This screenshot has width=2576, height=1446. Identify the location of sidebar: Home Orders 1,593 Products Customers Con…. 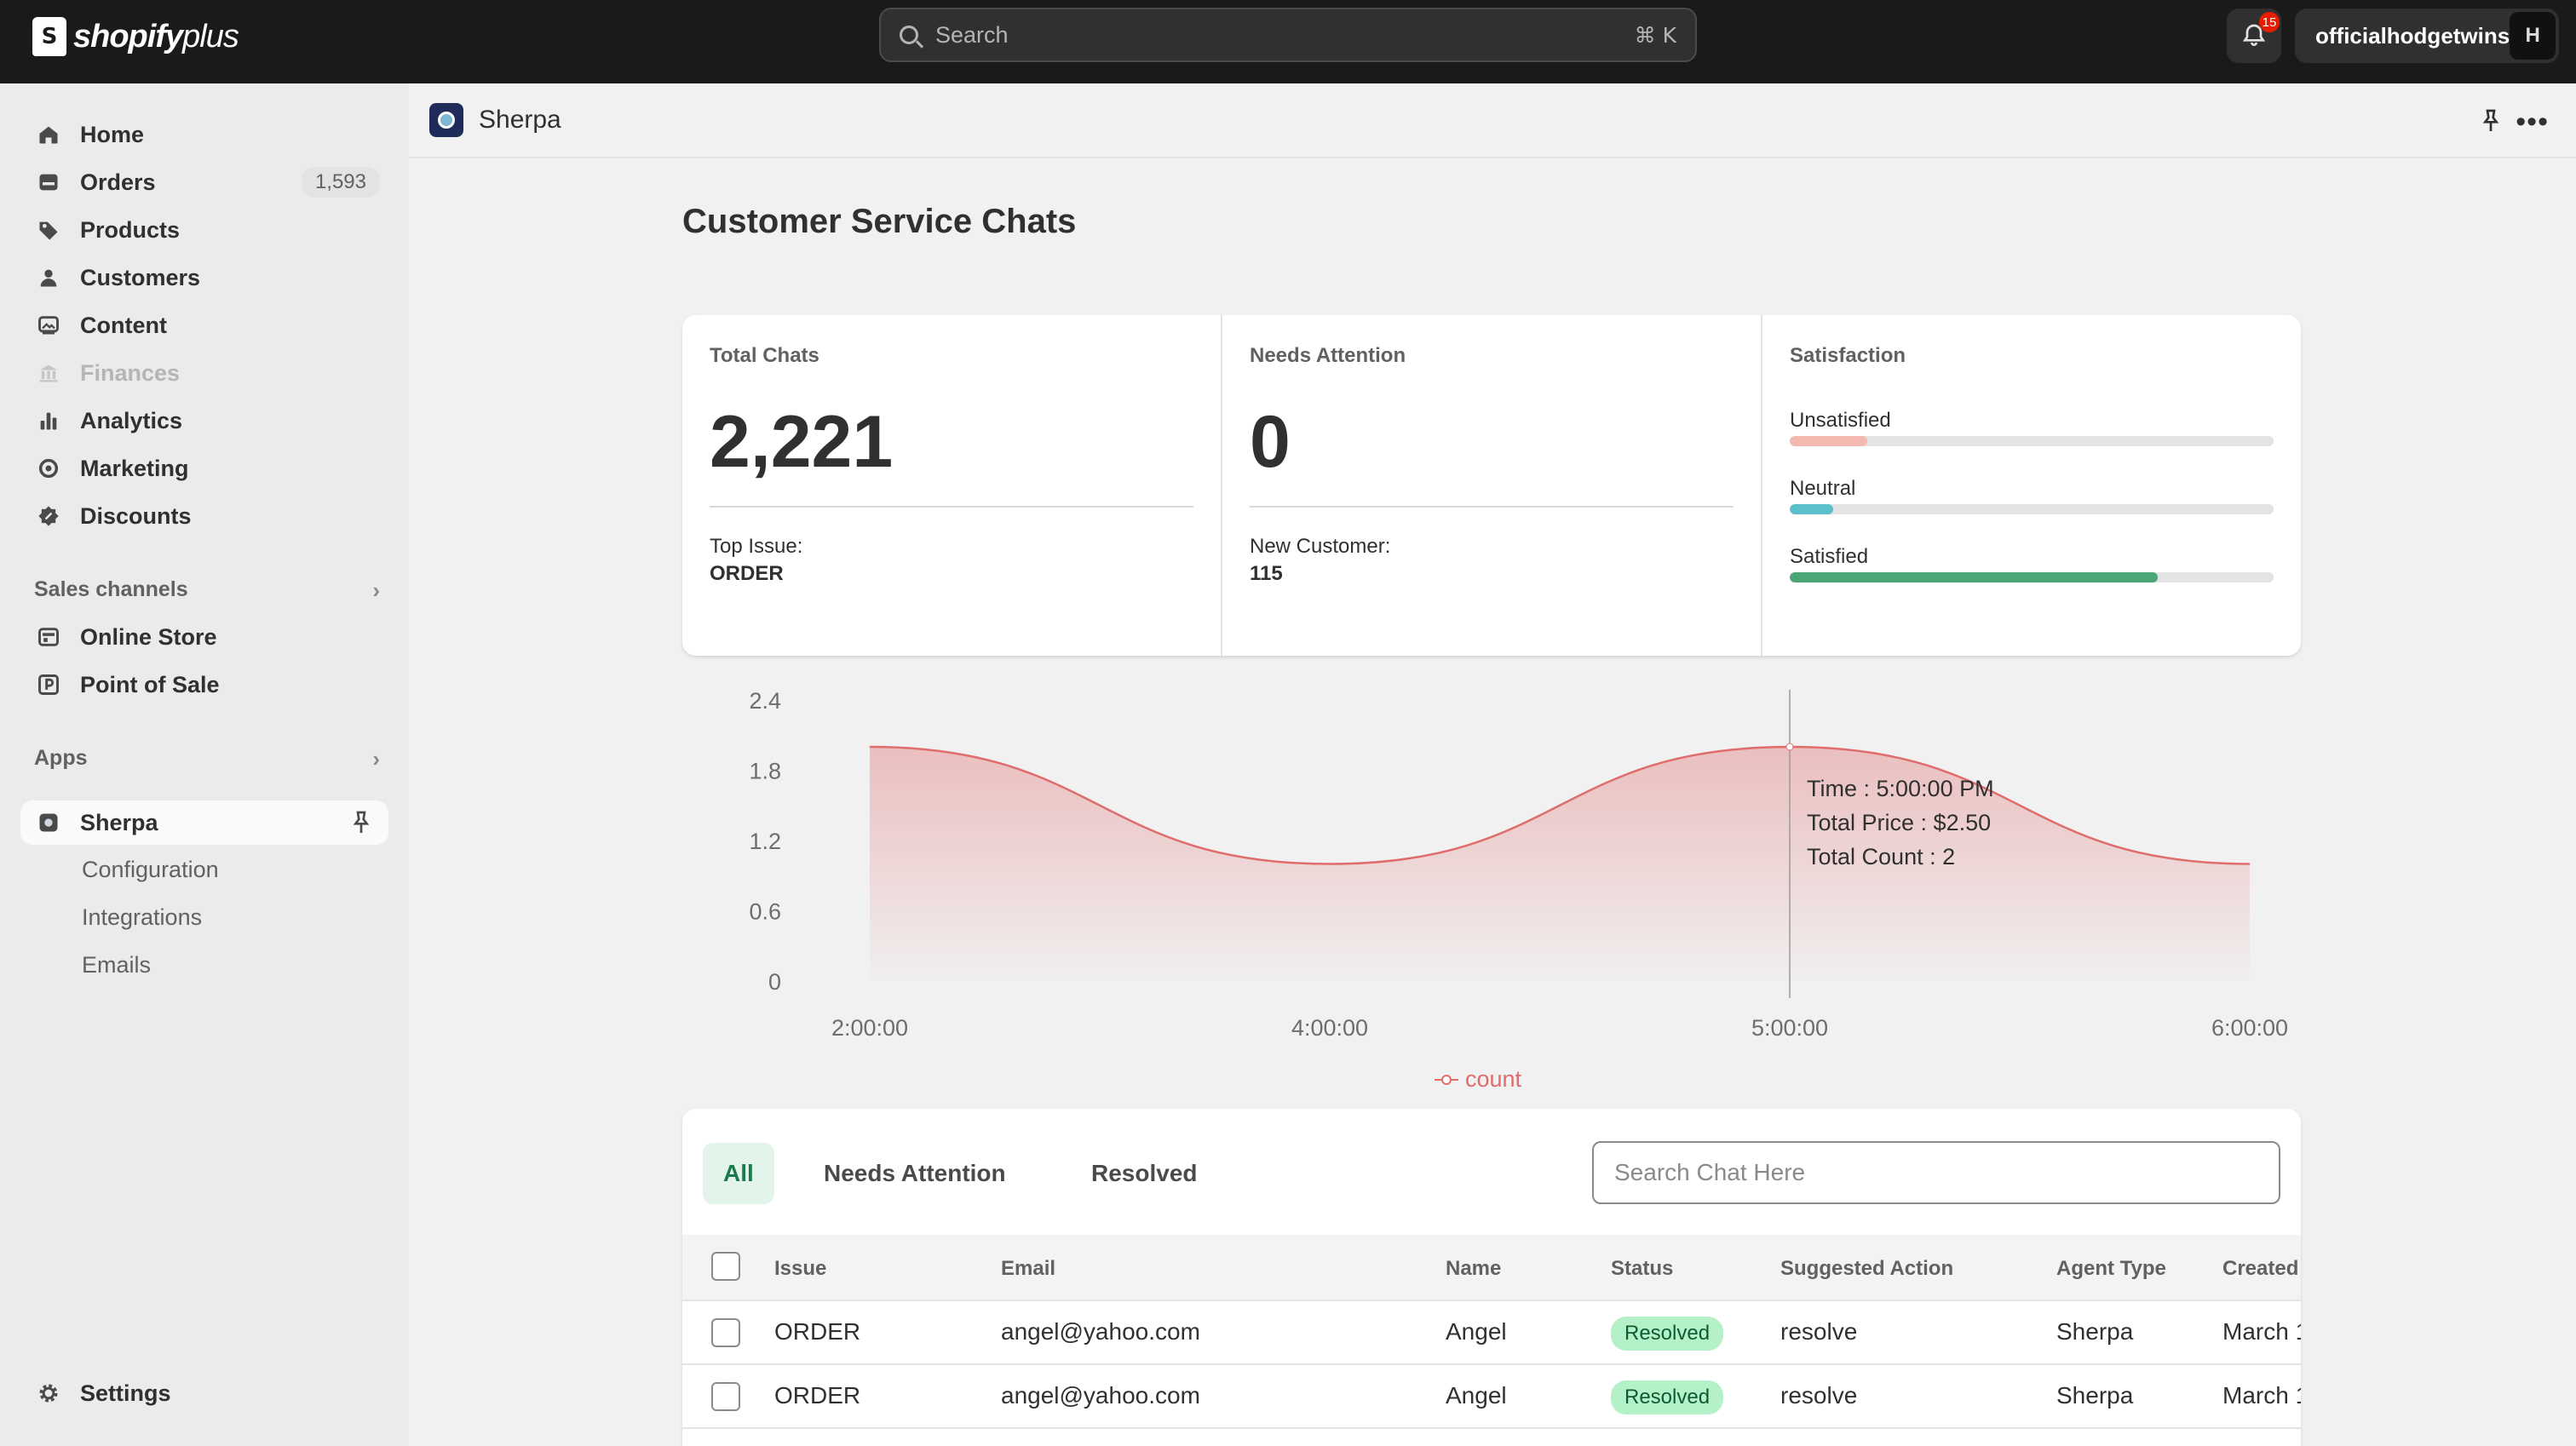
(205, 764).